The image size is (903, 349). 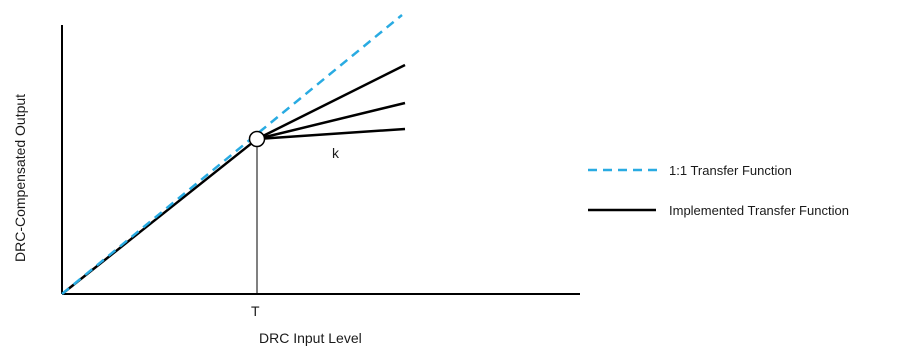 What do you see at coordinates (336, 153) in the screenshot?
I see `ratio-label: k` at bounding box center [336, 153].